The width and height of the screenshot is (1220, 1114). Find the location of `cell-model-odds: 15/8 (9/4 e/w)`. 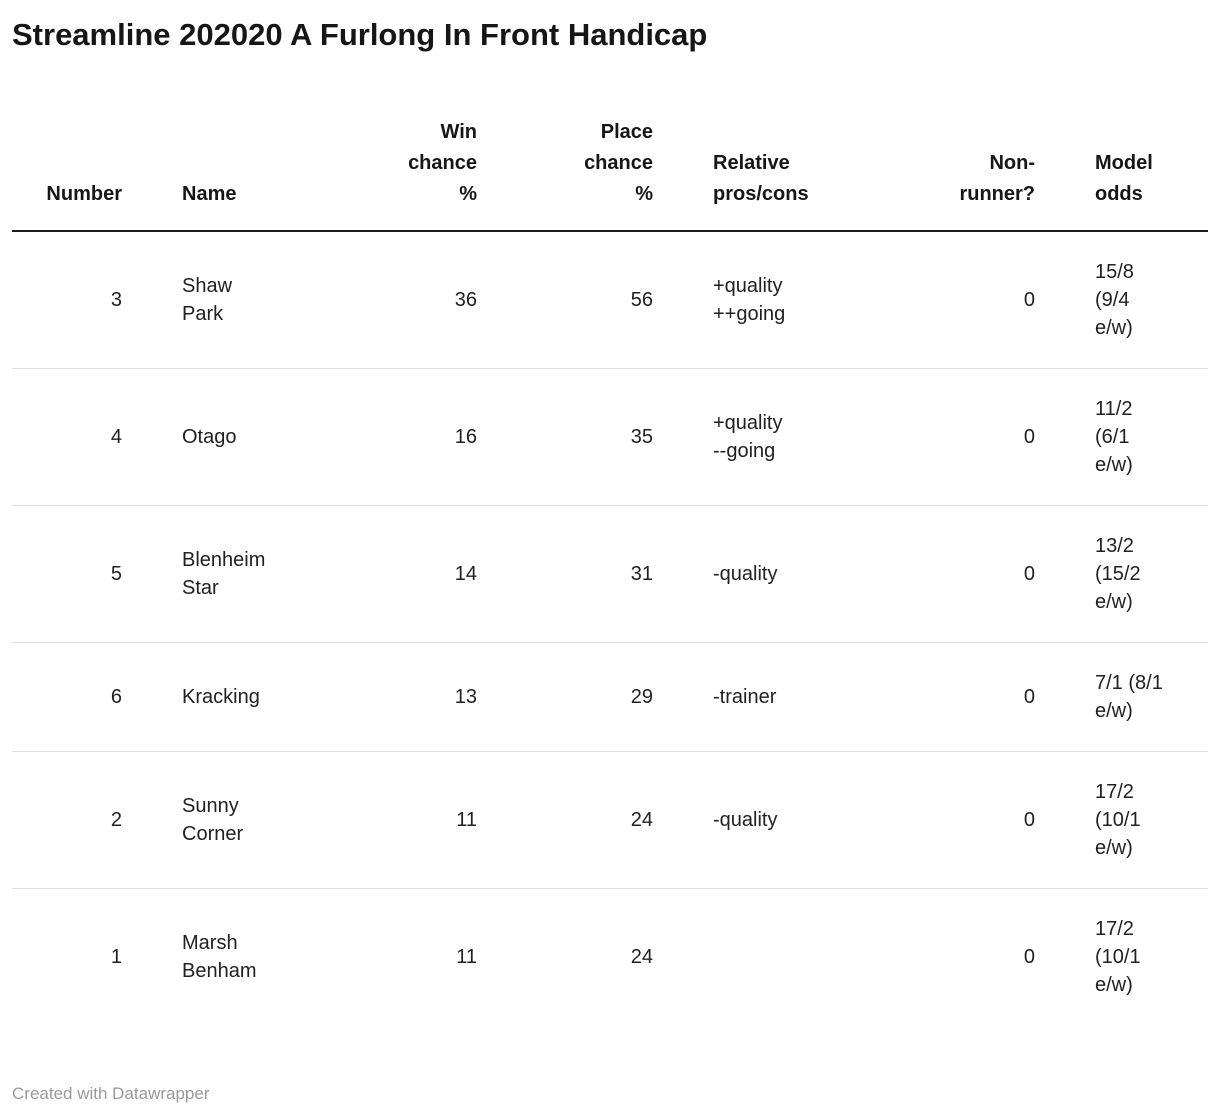

cell-model-odds: 15/8 (9/4 e/w) is located at coordinates (1114, 299).